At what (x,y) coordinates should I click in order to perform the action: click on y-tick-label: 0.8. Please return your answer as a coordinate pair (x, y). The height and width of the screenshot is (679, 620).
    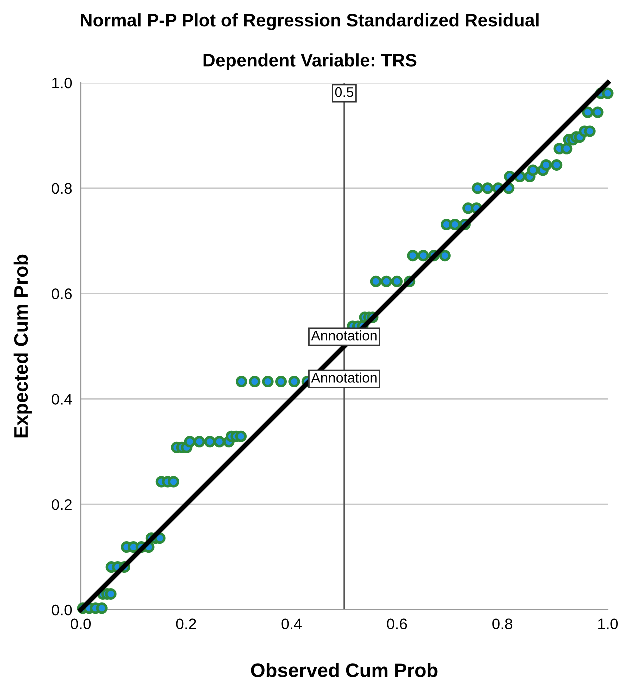
    Looking at the image, I should click on (62, 188).